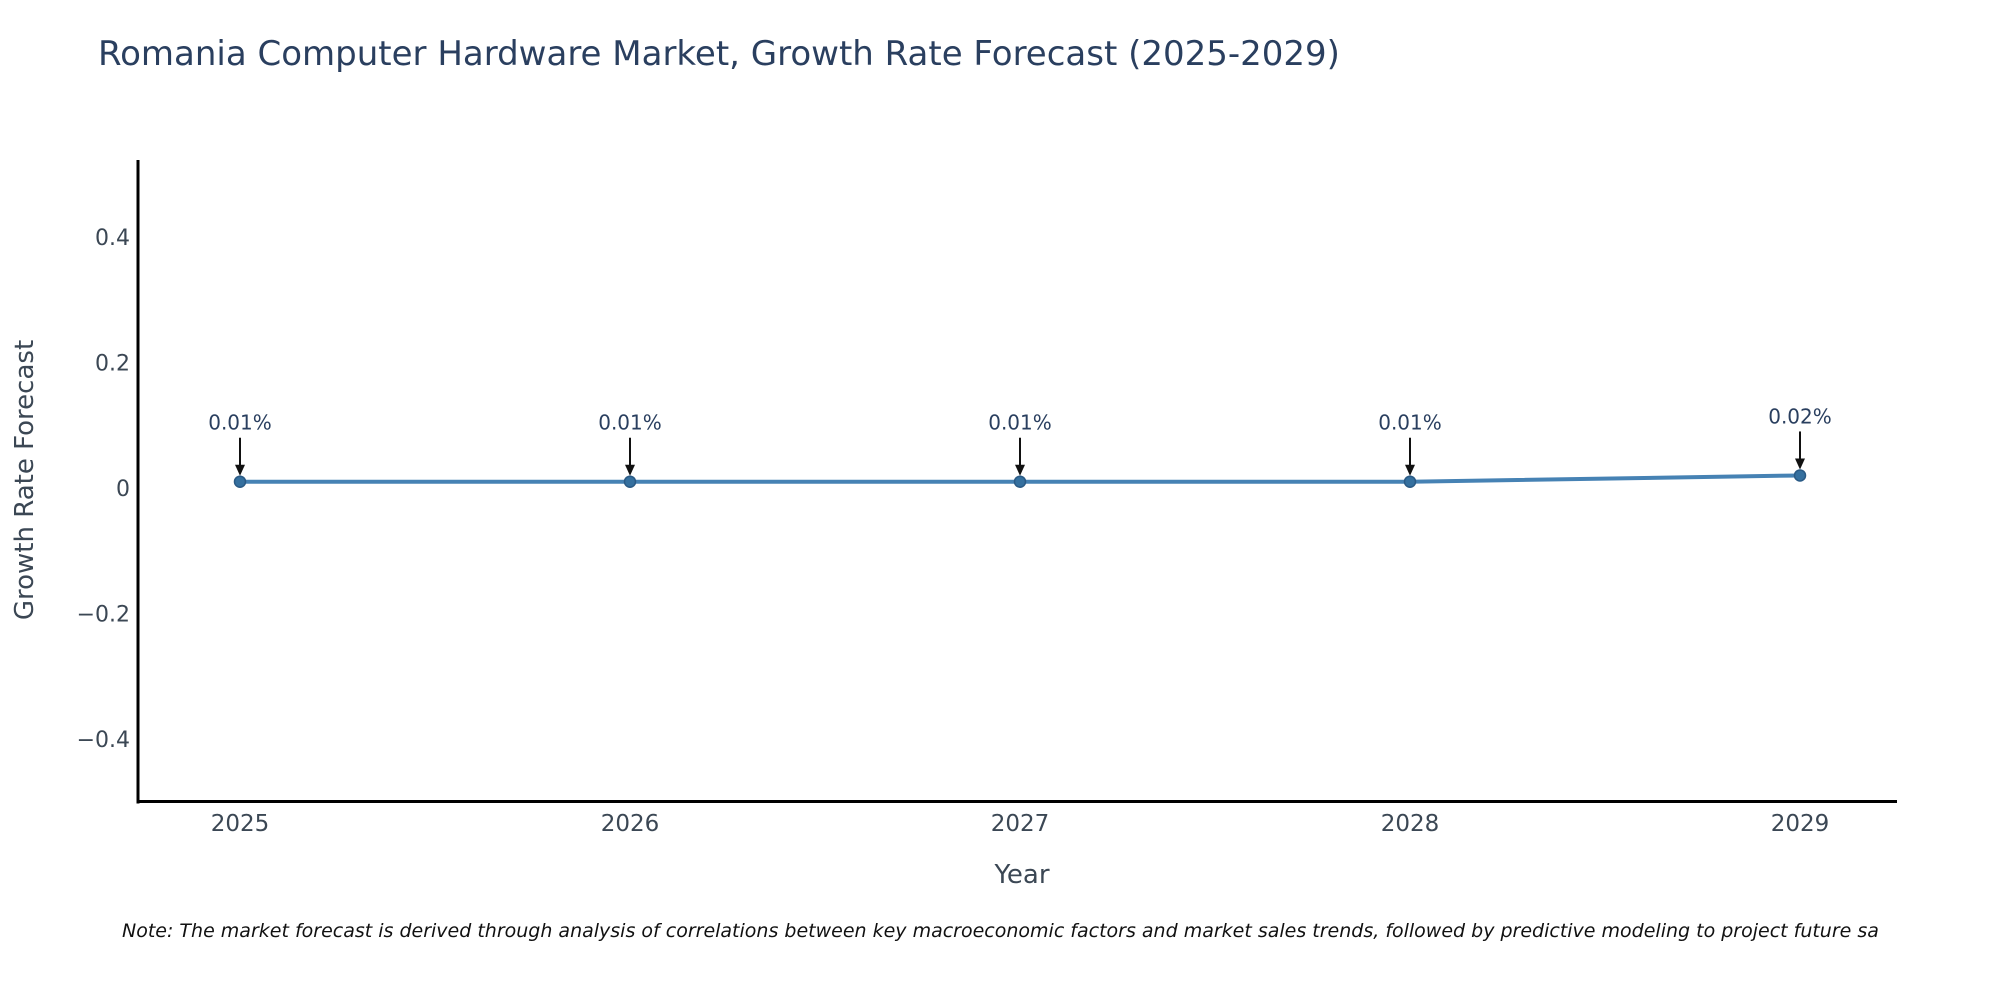 The height and width of the screenshot is (1000, 2000). I want to click on y-tick-label: −0.2, so click(103, 615).